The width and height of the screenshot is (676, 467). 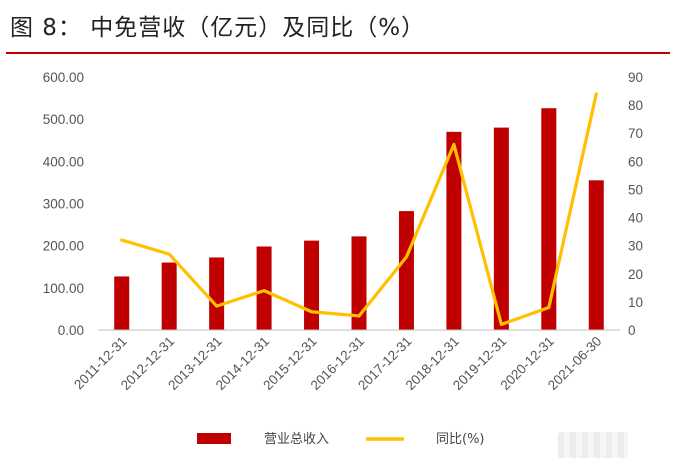 What do you see at coordinates (63, 246) in the screenshot?
I see `left-tick-label: 200.00` at bounding box center [63, 246].